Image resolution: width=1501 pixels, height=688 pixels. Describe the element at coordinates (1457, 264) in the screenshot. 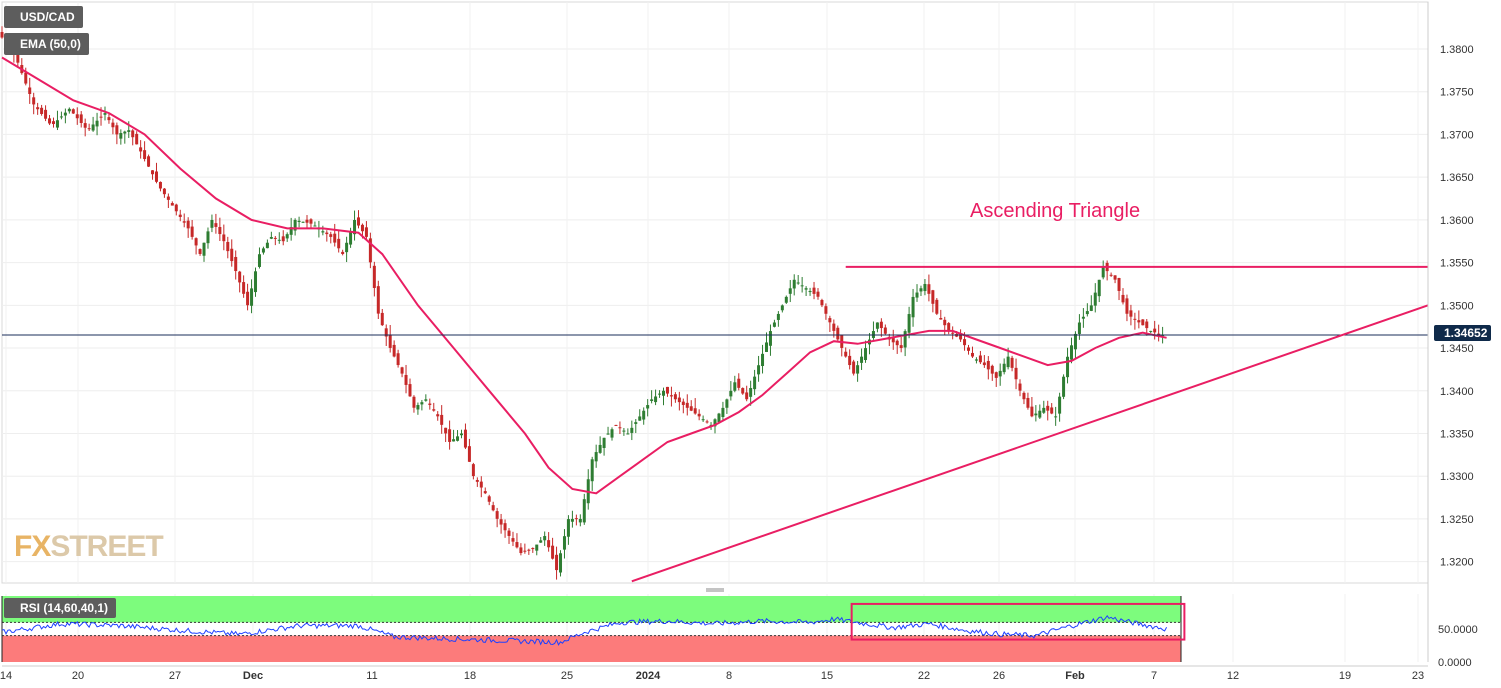

I see `y-tick-label: 1.3550` at that location.